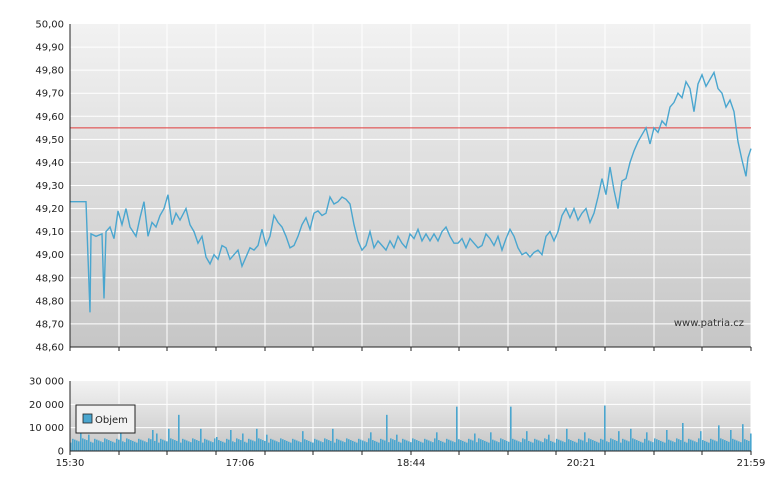  Describe the element at coordinates (240, 463) in the screenshot. I see `x-tick-label: 17:06` at that location.